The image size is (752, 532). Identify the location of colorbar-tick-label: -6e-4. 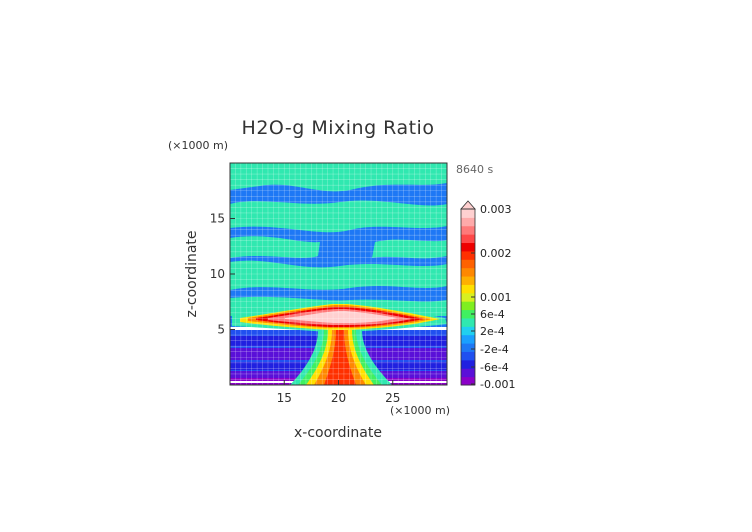
(494, 367).